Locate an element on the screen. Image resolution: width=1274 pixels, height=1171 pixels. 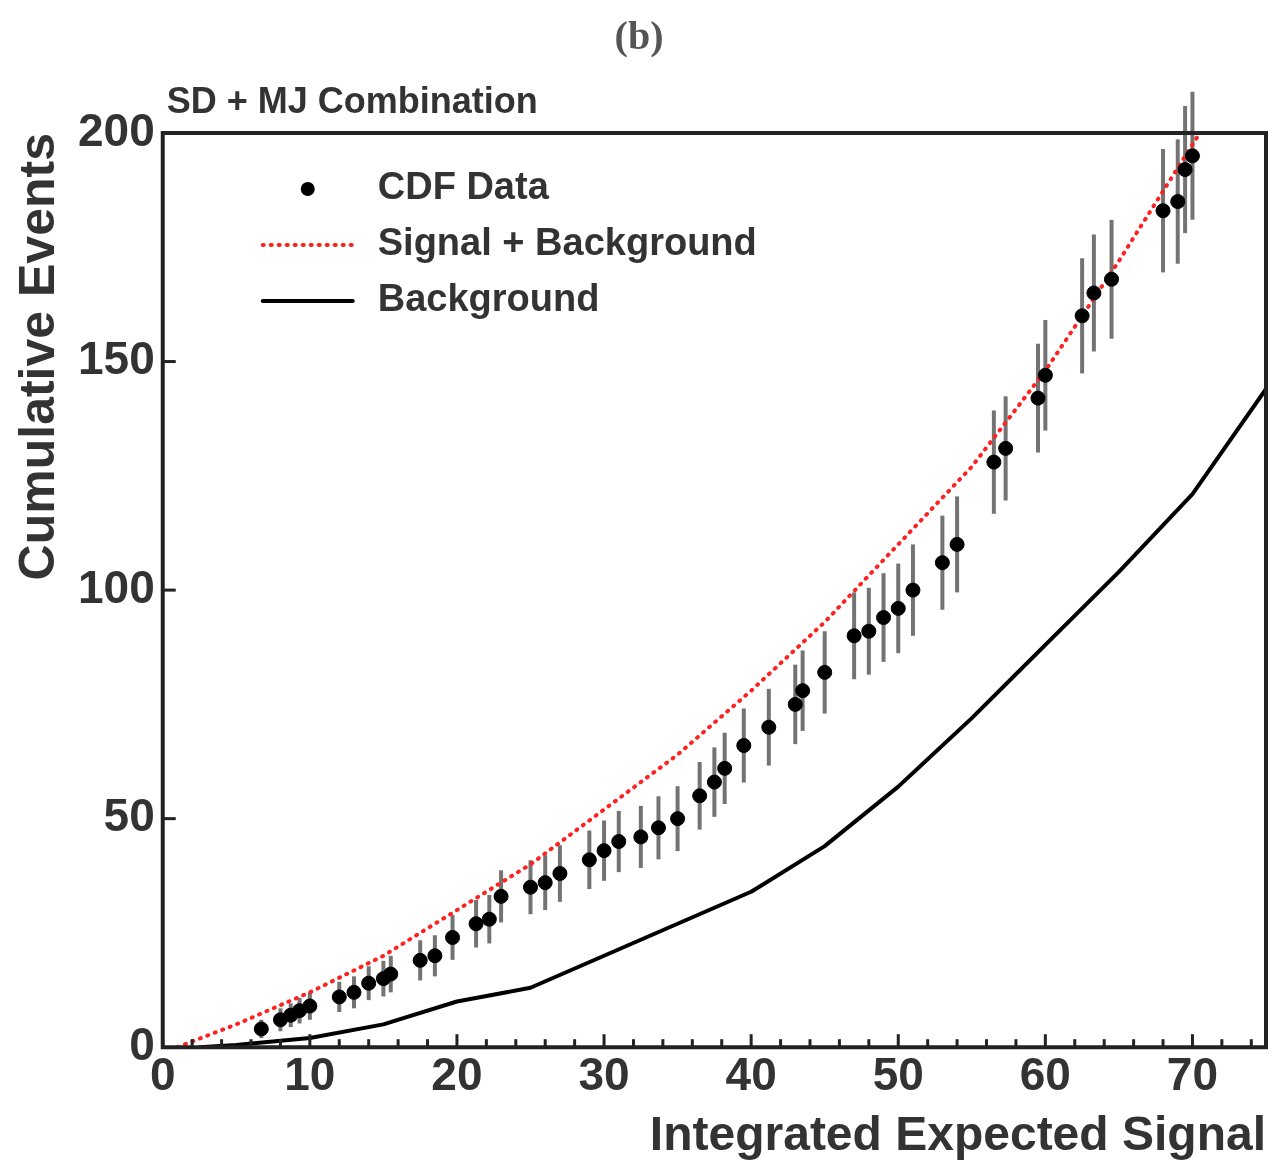
legend-label: CDF Data is located at coordinates (463, 186).